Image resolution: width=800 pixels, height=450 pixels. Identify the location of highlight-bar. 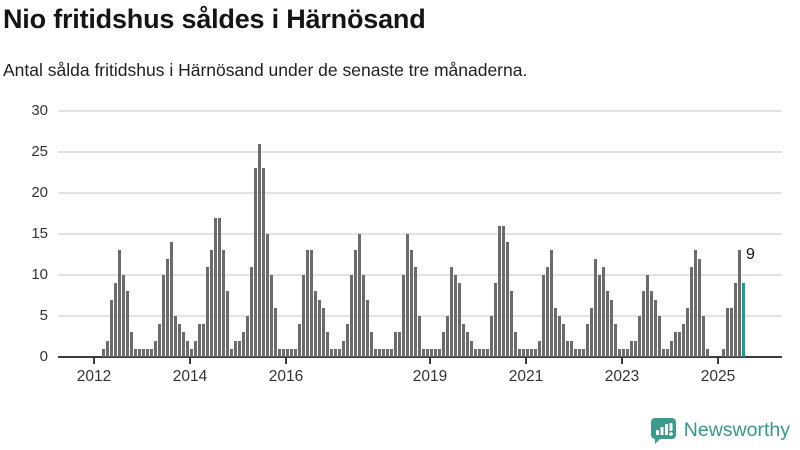
(743, 320).